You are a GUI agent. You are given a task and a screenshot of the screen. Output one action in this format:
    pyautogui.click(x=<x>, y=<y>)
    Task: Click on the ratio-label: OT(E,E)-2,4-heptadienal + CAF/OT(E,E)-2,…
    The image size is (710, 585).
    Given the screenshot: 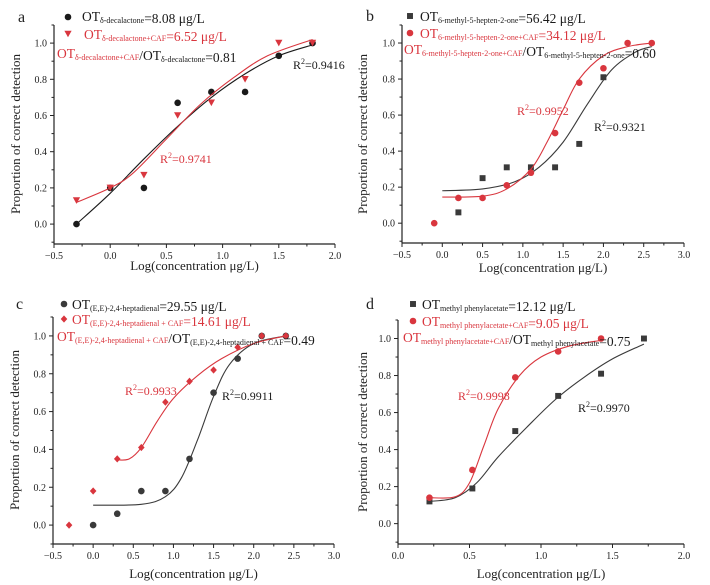 What is the action you would take?
    pyautogui.click(x=186, y=338)
    